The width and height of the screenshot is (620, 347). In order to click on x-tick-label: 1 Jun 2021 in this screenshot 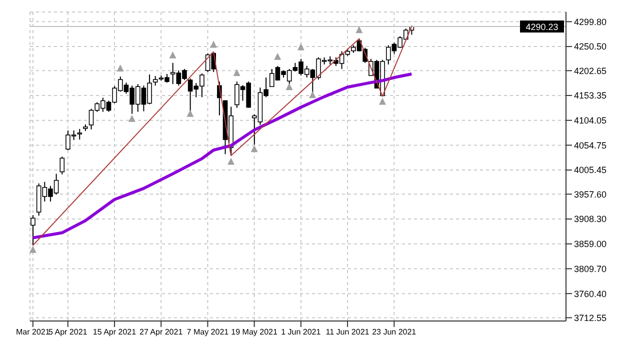, I will do `click(301, 332)`.